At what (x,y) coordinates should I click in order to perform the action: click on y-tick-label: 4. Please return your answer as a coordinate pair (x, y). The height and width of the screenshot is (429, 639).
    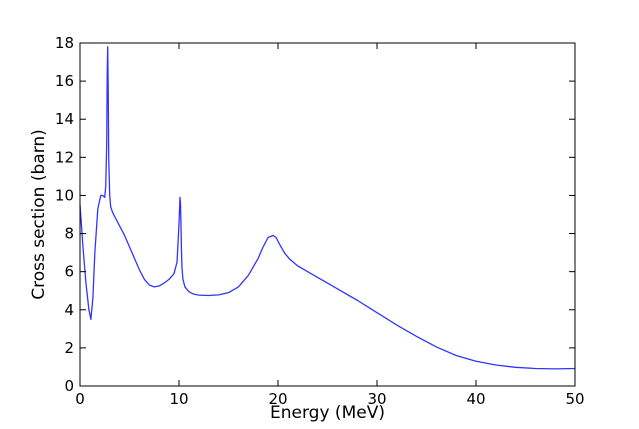
    Looking at the image, I should click on (69, 310).